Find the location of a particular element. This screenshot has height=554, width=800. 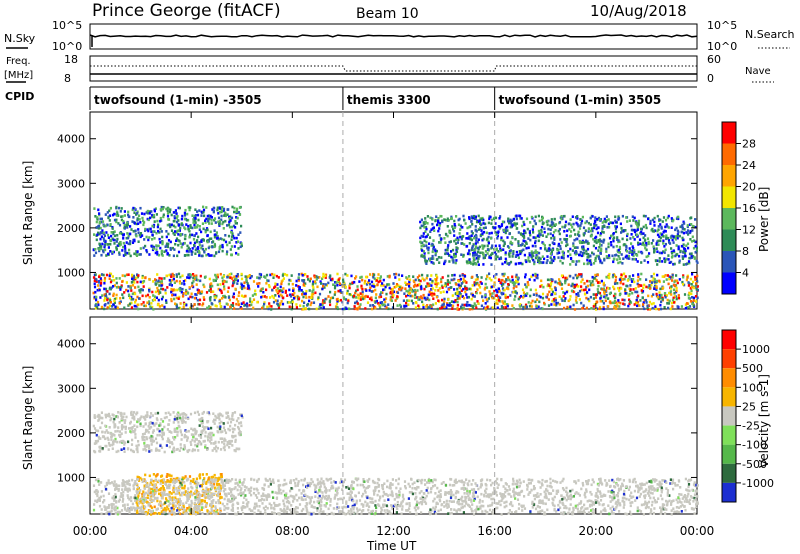

nsky-trace is located at coordinates (393, 40).